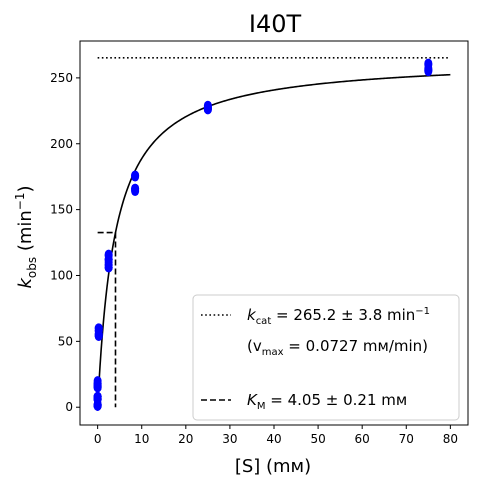  Describe the element at coordinates (65, 242) in the screenshot. I see `y-axis-ticks: 0 50 100 150 200 250` at that location.